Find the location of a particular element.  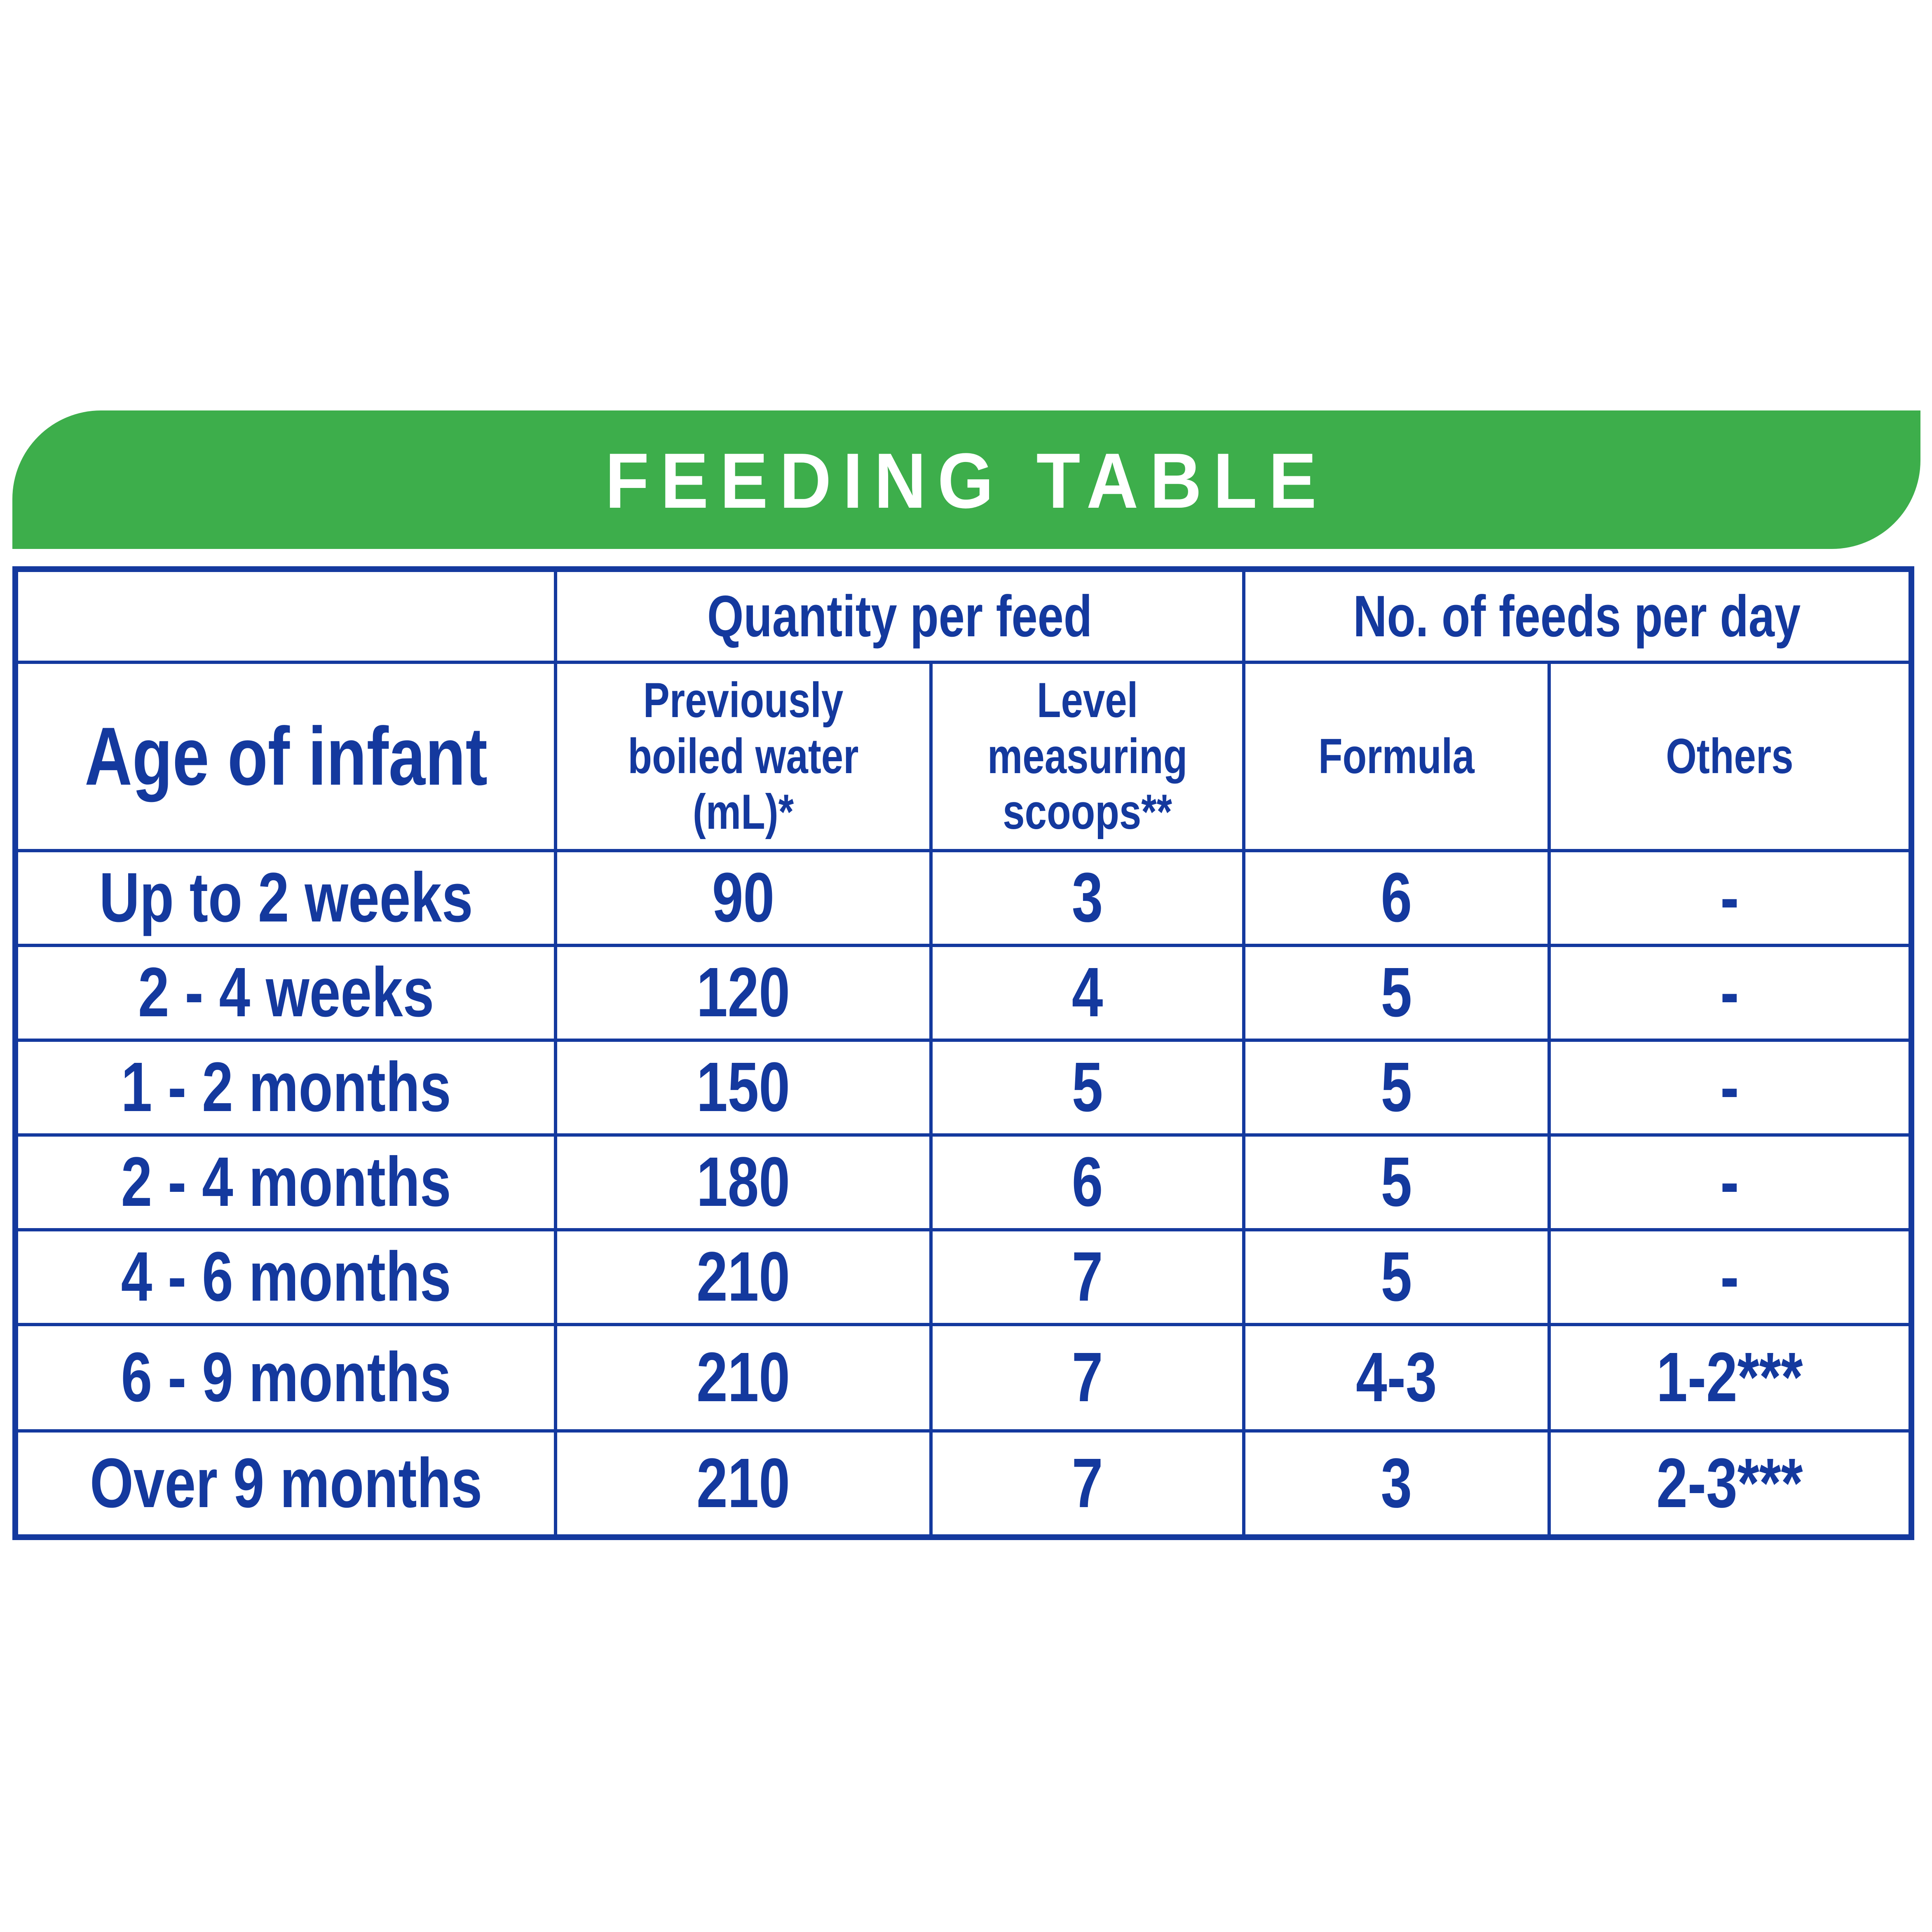

cell-age-value: Up to 2 weeks is located at coordinates (286, 898).